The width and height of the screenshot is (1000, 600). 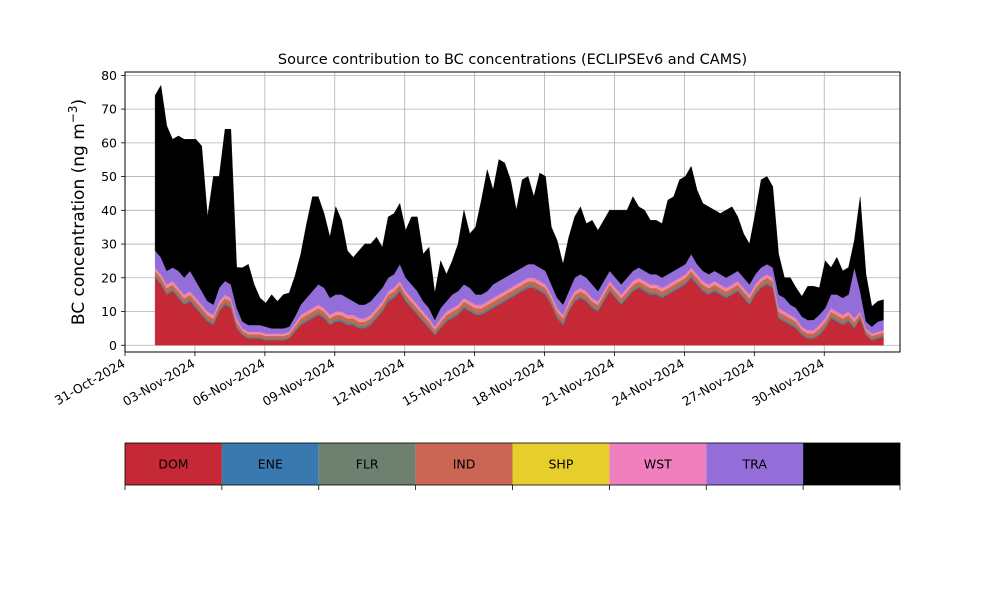 I want to click on y-tick-label: 60, so click(x=109, y=142).